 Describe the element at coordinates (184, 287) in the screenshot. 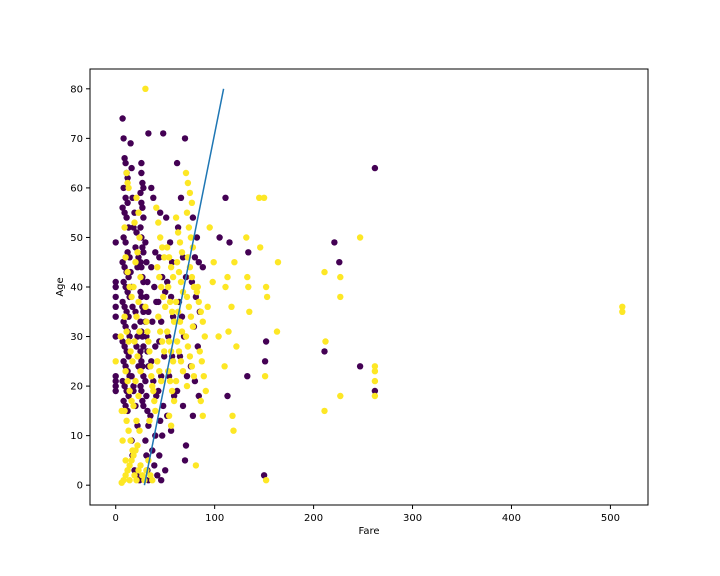

I see `fit-line` at that location.